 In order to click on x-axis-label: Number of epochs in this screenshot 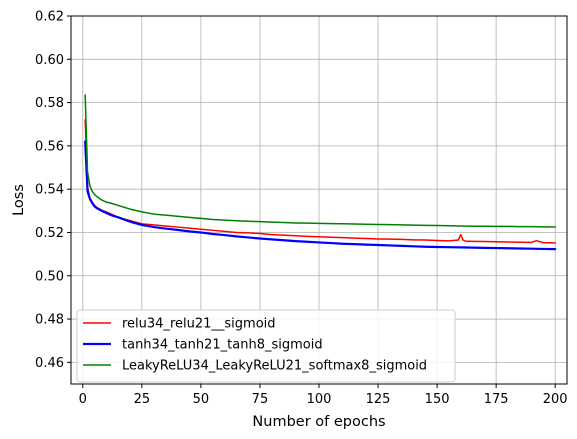, I will do `click(318, 422)`.